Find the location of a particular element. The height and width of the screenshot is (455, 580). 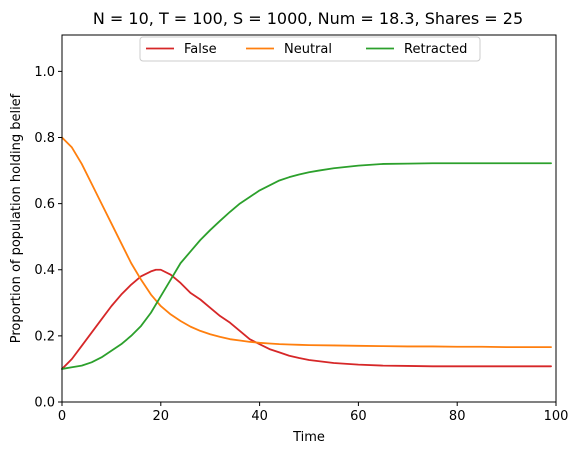

legend-label-neutral: Neutral is located at coordinates (308, 49).